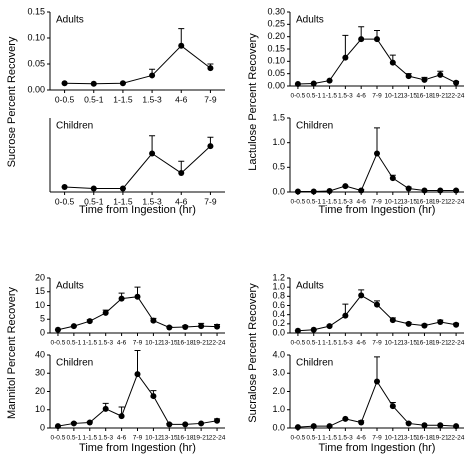  What do you see at coordinates (276, 61) in the screenshot?
I see `y-tick-label: 0.10` at bounding box center [276, 61].